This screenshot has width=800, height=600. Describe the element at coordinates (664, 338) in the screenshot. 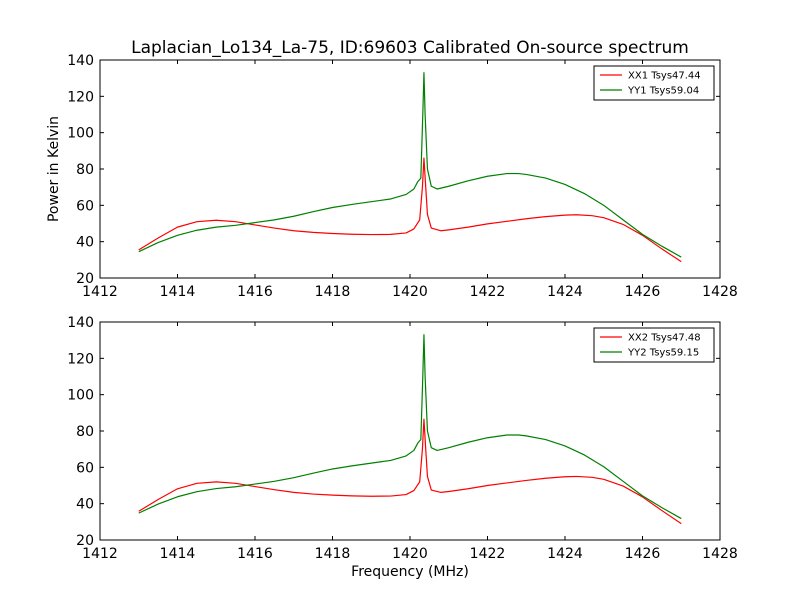

I see `legend-label: XX2 Tsys47.48` at that location.